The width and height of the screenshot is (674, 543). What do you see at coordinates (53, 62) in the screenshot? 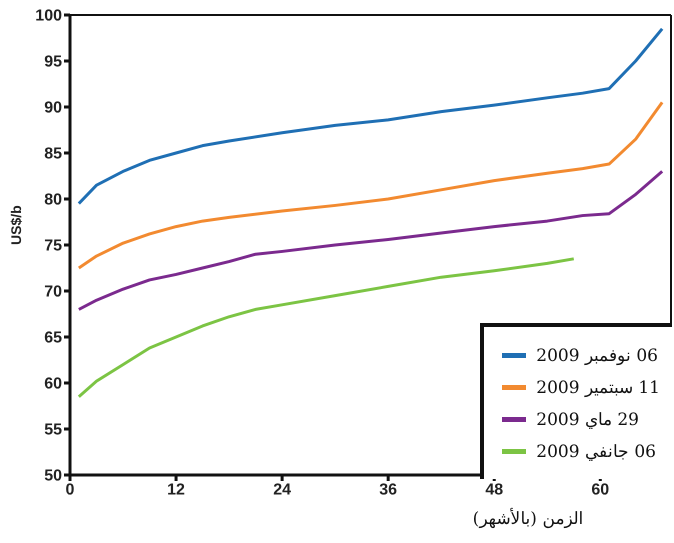
I see `y-tick-label: 95` at bounding box center [53, 62].